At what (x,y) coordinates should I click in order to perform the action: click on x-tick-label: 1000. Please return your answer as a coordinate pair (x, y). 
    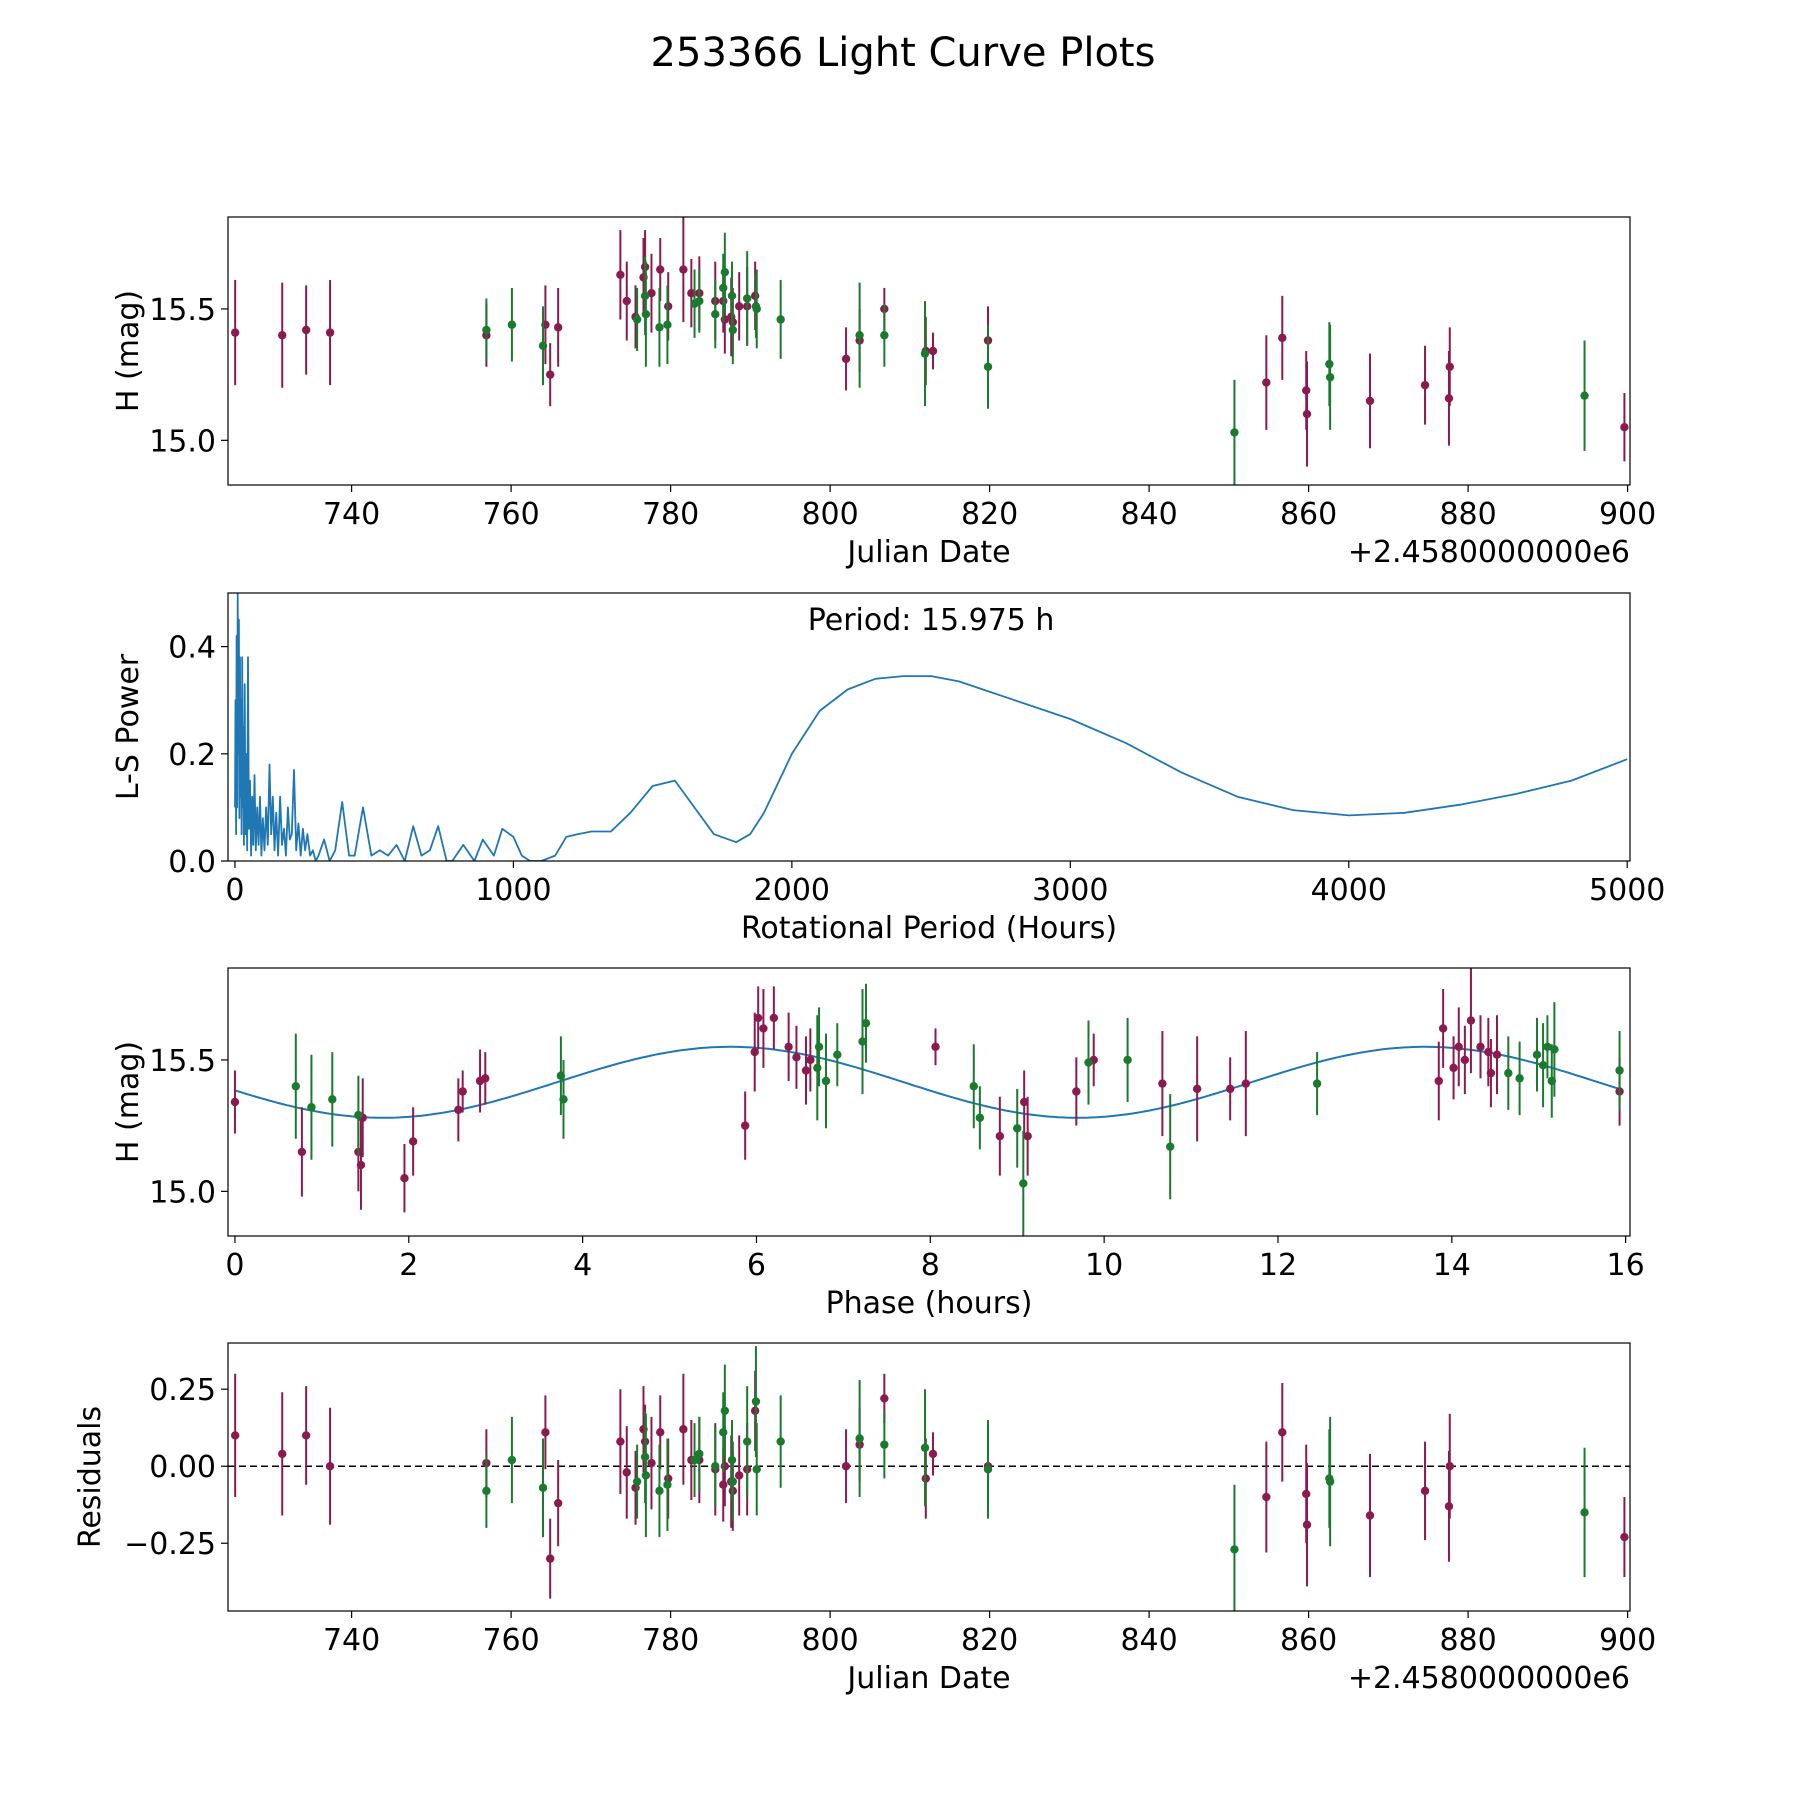
    Looking at the image, I should click on (513, 890).